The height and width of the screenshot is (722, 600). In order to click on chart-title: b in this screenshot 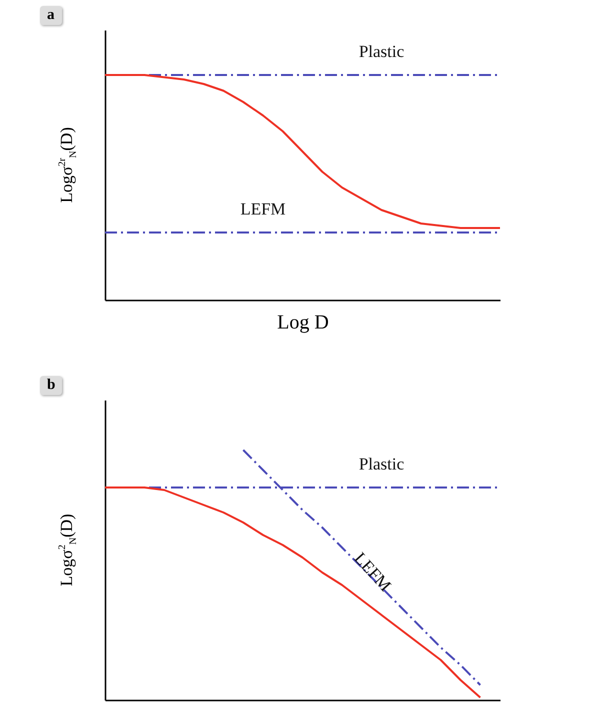, I will do `click(51, 385)`.